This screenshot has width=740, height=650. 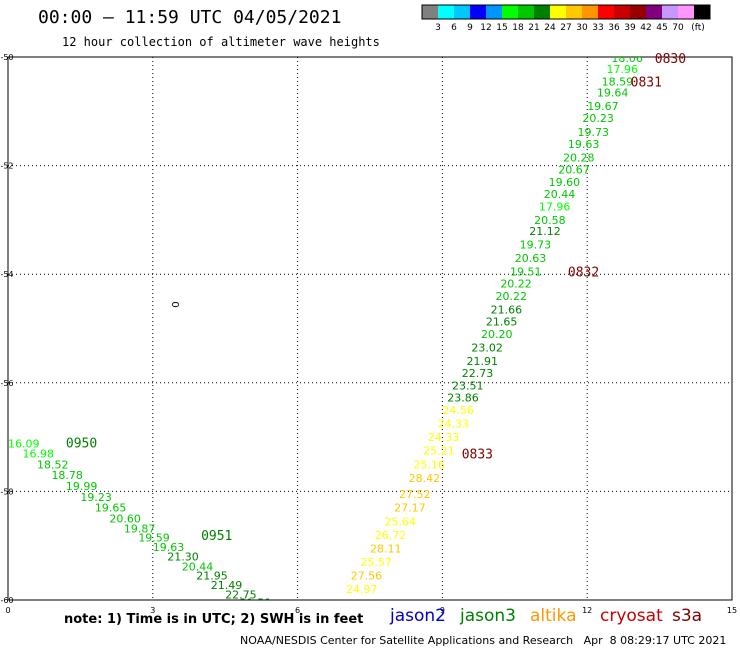 What do you see at coordinates (169, 547) in the screenshot?
I see `swh-value-jason3: 19.63` at bounding box center [169, 547].